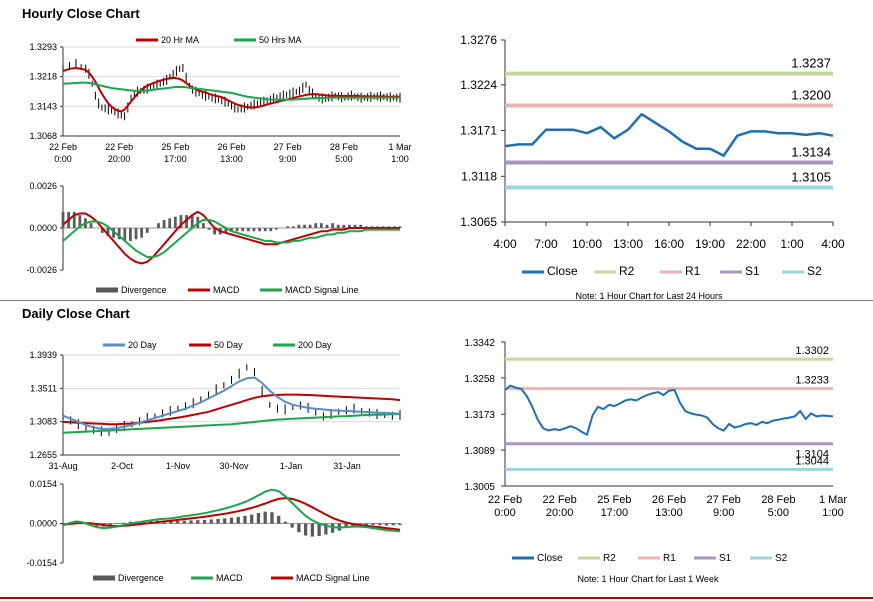 The image size is (873, 601). I want to click on hourly-50hr-ma-line, so click(231, 91).